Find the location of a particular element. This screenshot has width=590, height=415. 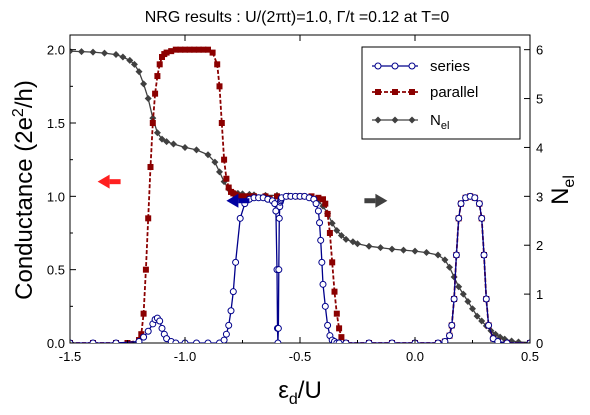

x-tick-label: 0.5 is located at coordinates (530, 356).